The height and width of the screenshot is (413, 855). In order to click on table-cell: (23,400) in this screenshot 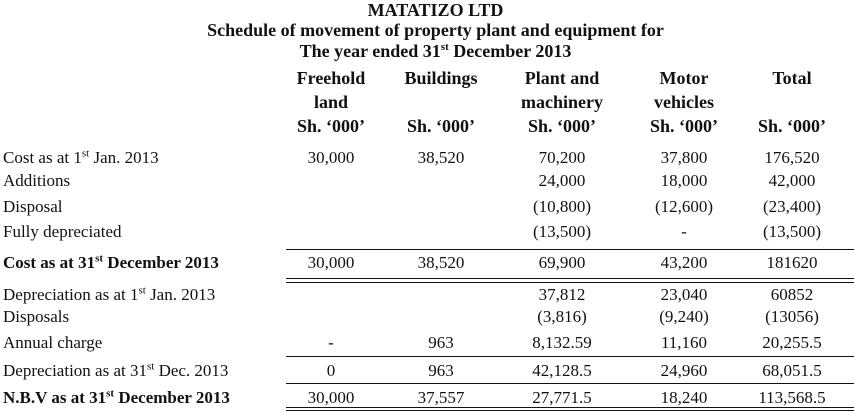, I will do `click(792, 206)`.